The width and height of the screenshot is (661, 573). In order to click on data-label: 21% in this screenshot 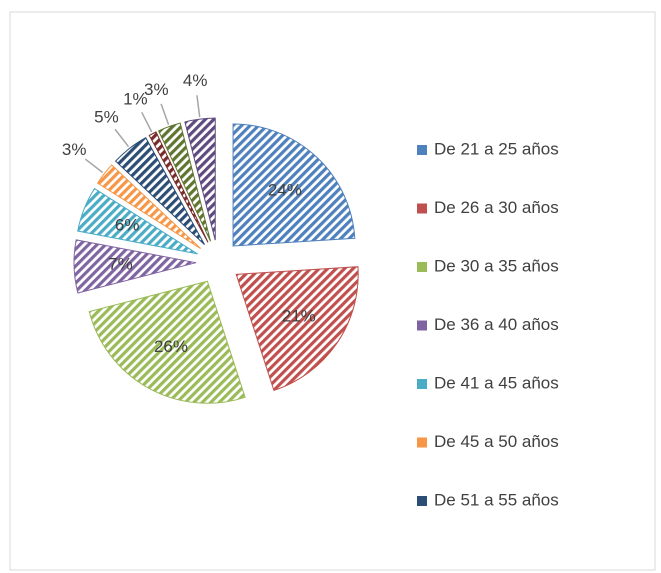, I will do `click(299, 315)`.